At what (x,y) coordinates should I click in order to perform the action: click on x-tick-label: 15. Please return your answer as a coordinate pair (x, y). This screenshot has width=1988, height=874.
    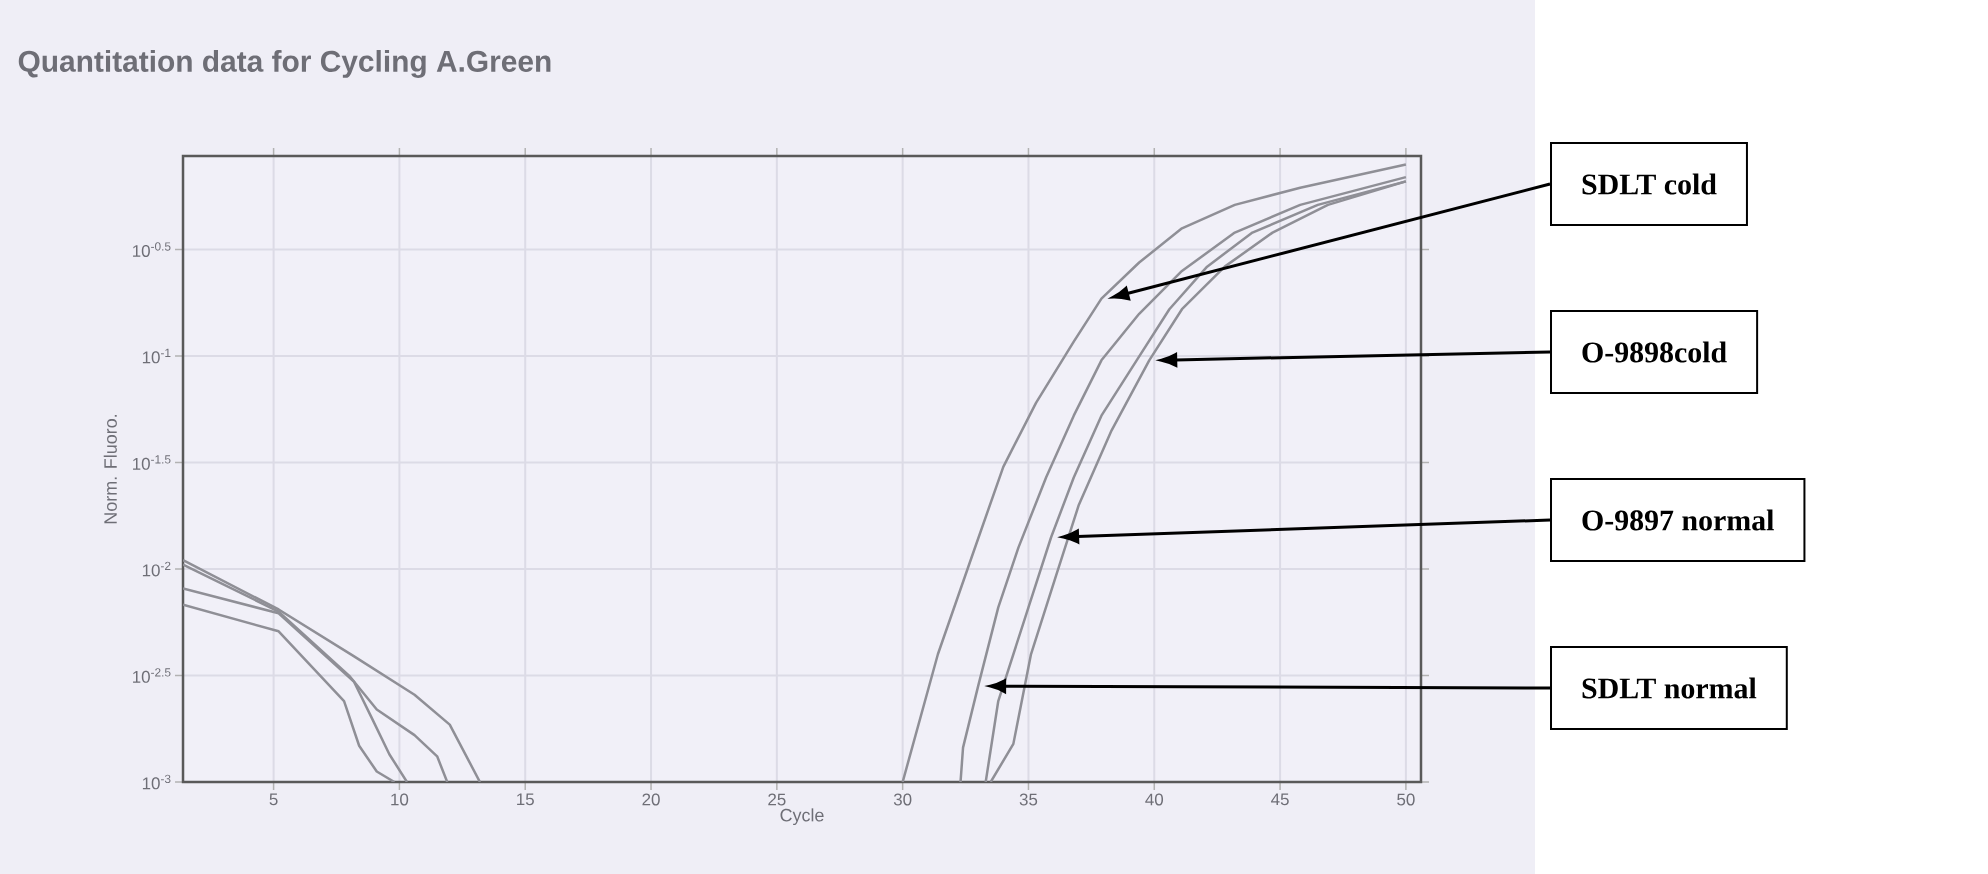
    Looking at the image, I should click on (525, 799).